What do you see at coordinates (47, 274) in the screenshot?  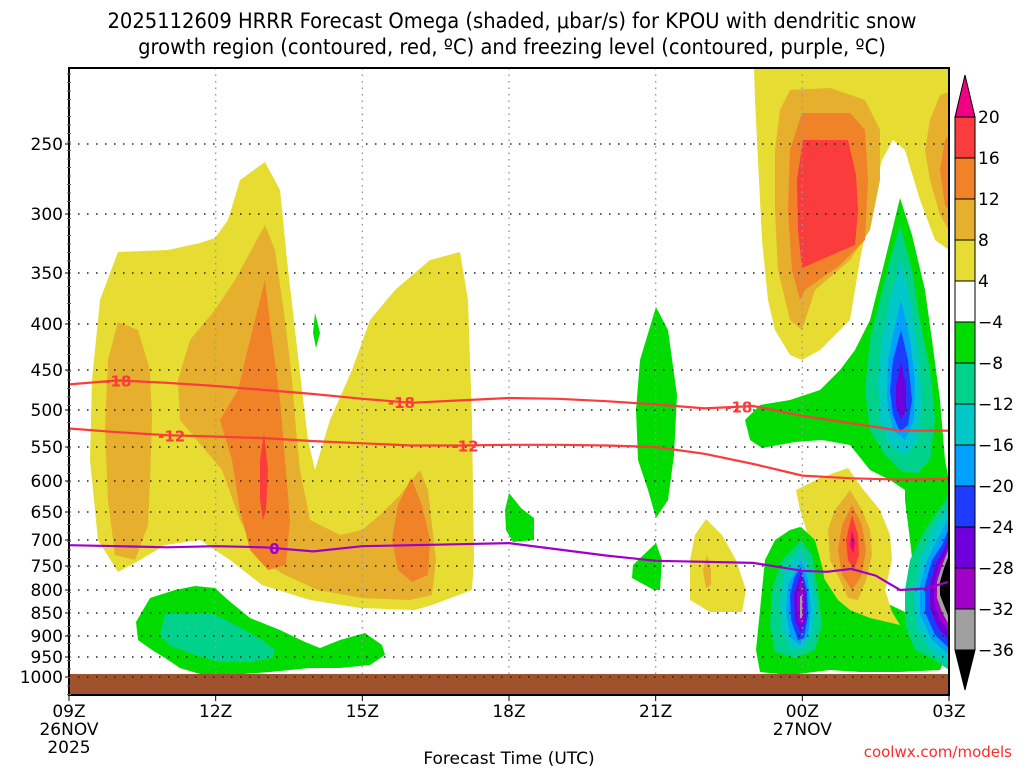 I see `y-tick-label: 350` at bounding box center [47, 274].